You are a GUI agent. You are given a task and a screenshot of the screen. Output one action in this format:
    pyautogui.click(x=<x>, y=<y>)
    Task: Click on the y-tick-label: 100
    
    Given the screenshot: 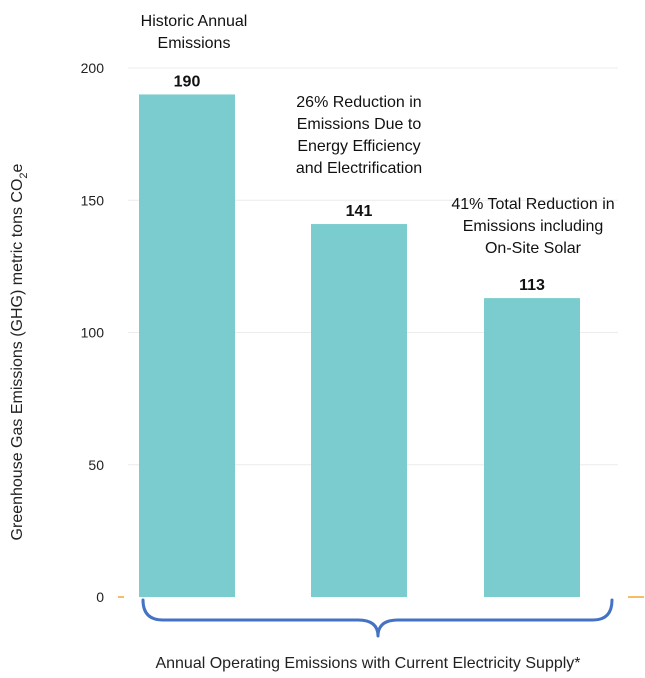 What is the action you would take?
    pyautogui.click(x=93, y=333)
    